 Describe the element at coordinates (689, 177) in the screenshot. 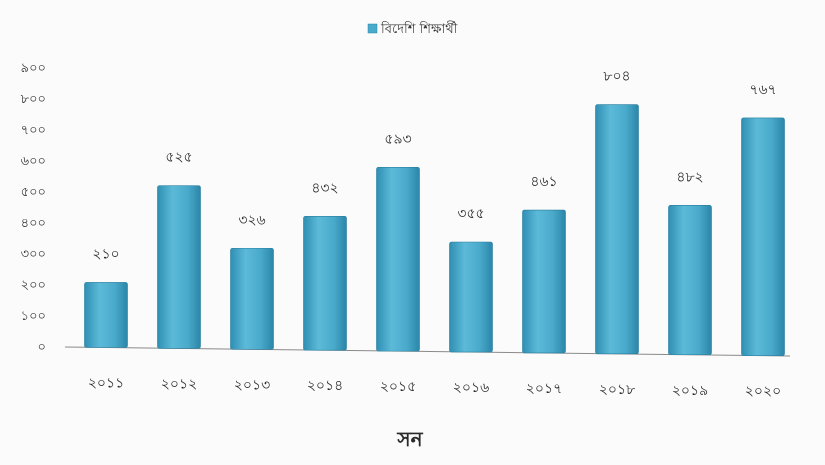

I see `data-label: ৪৮২` at that location.